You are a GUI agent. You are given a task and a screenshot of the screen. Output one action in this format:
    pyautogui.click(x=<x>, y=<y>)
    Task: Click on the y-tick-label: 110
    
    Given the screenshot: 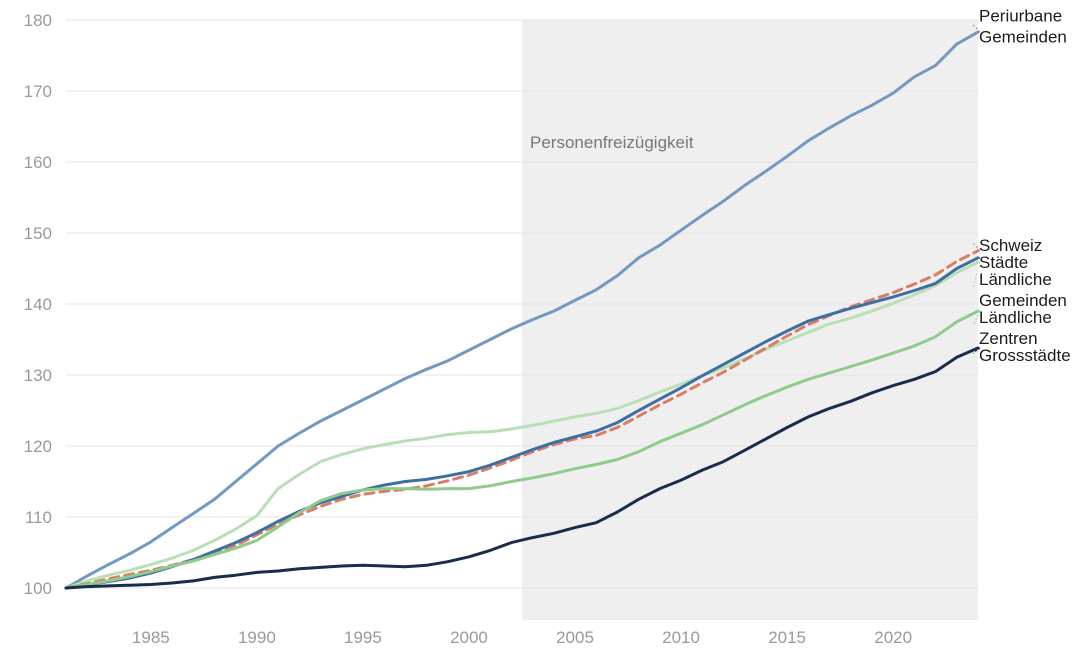 What is the action you would take?
    pyautogui.click(x=38, y=517)
    